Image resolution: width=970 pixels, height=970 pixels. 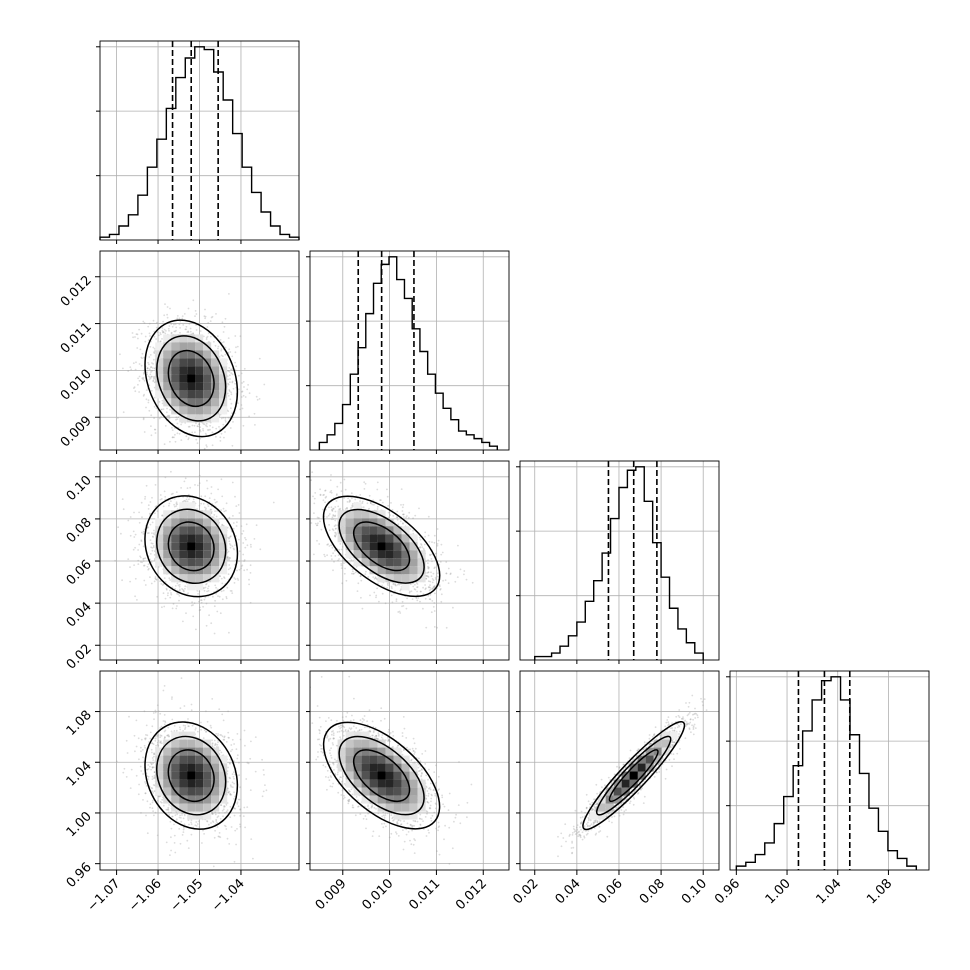 I want to click on y-tick-label: 1.00, so click(x=79, y=824).